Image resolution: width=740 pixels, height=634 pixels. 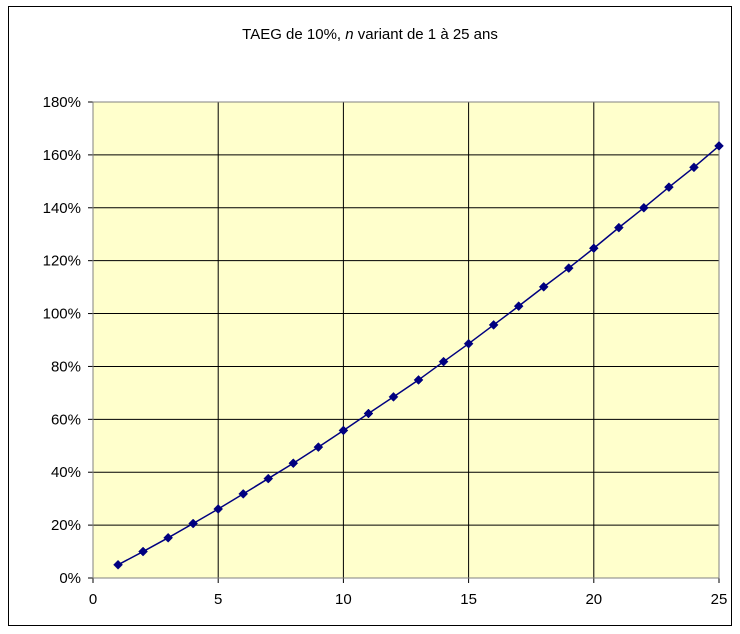 I want to click on y-tick-label: 140%, so click(x=62, y=208).